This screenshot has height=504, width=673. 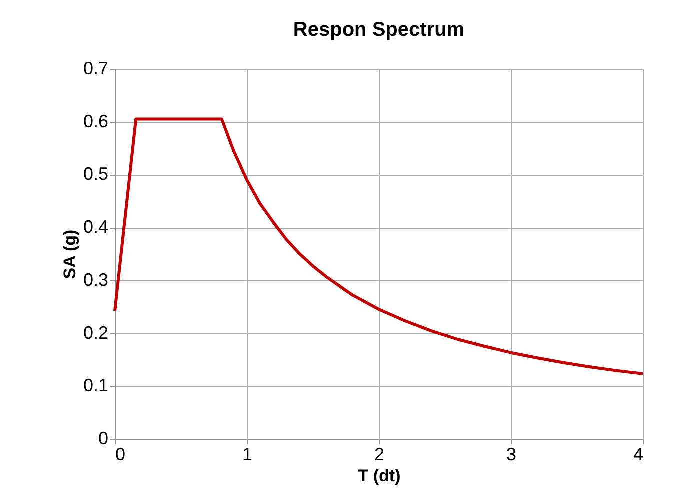 What do you see at coordinates (379, 476) in the screenshot?
I see `x-axis-title: T (dt)` at bounding box center [379, 476].